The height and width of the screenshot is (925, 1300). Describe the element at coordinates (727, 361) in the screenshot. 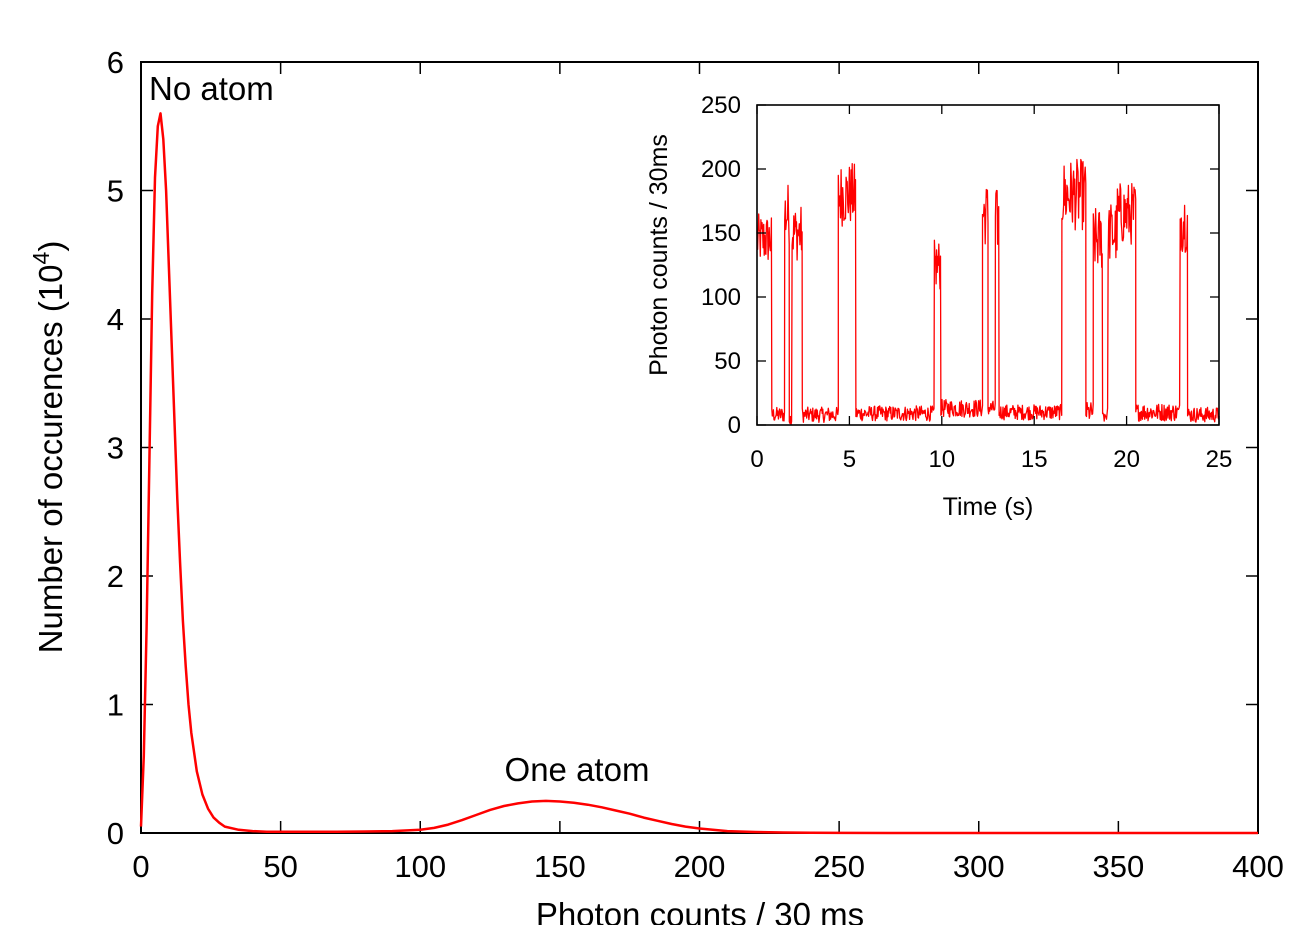

I see `inset-y-tick-label: 50` at that location.